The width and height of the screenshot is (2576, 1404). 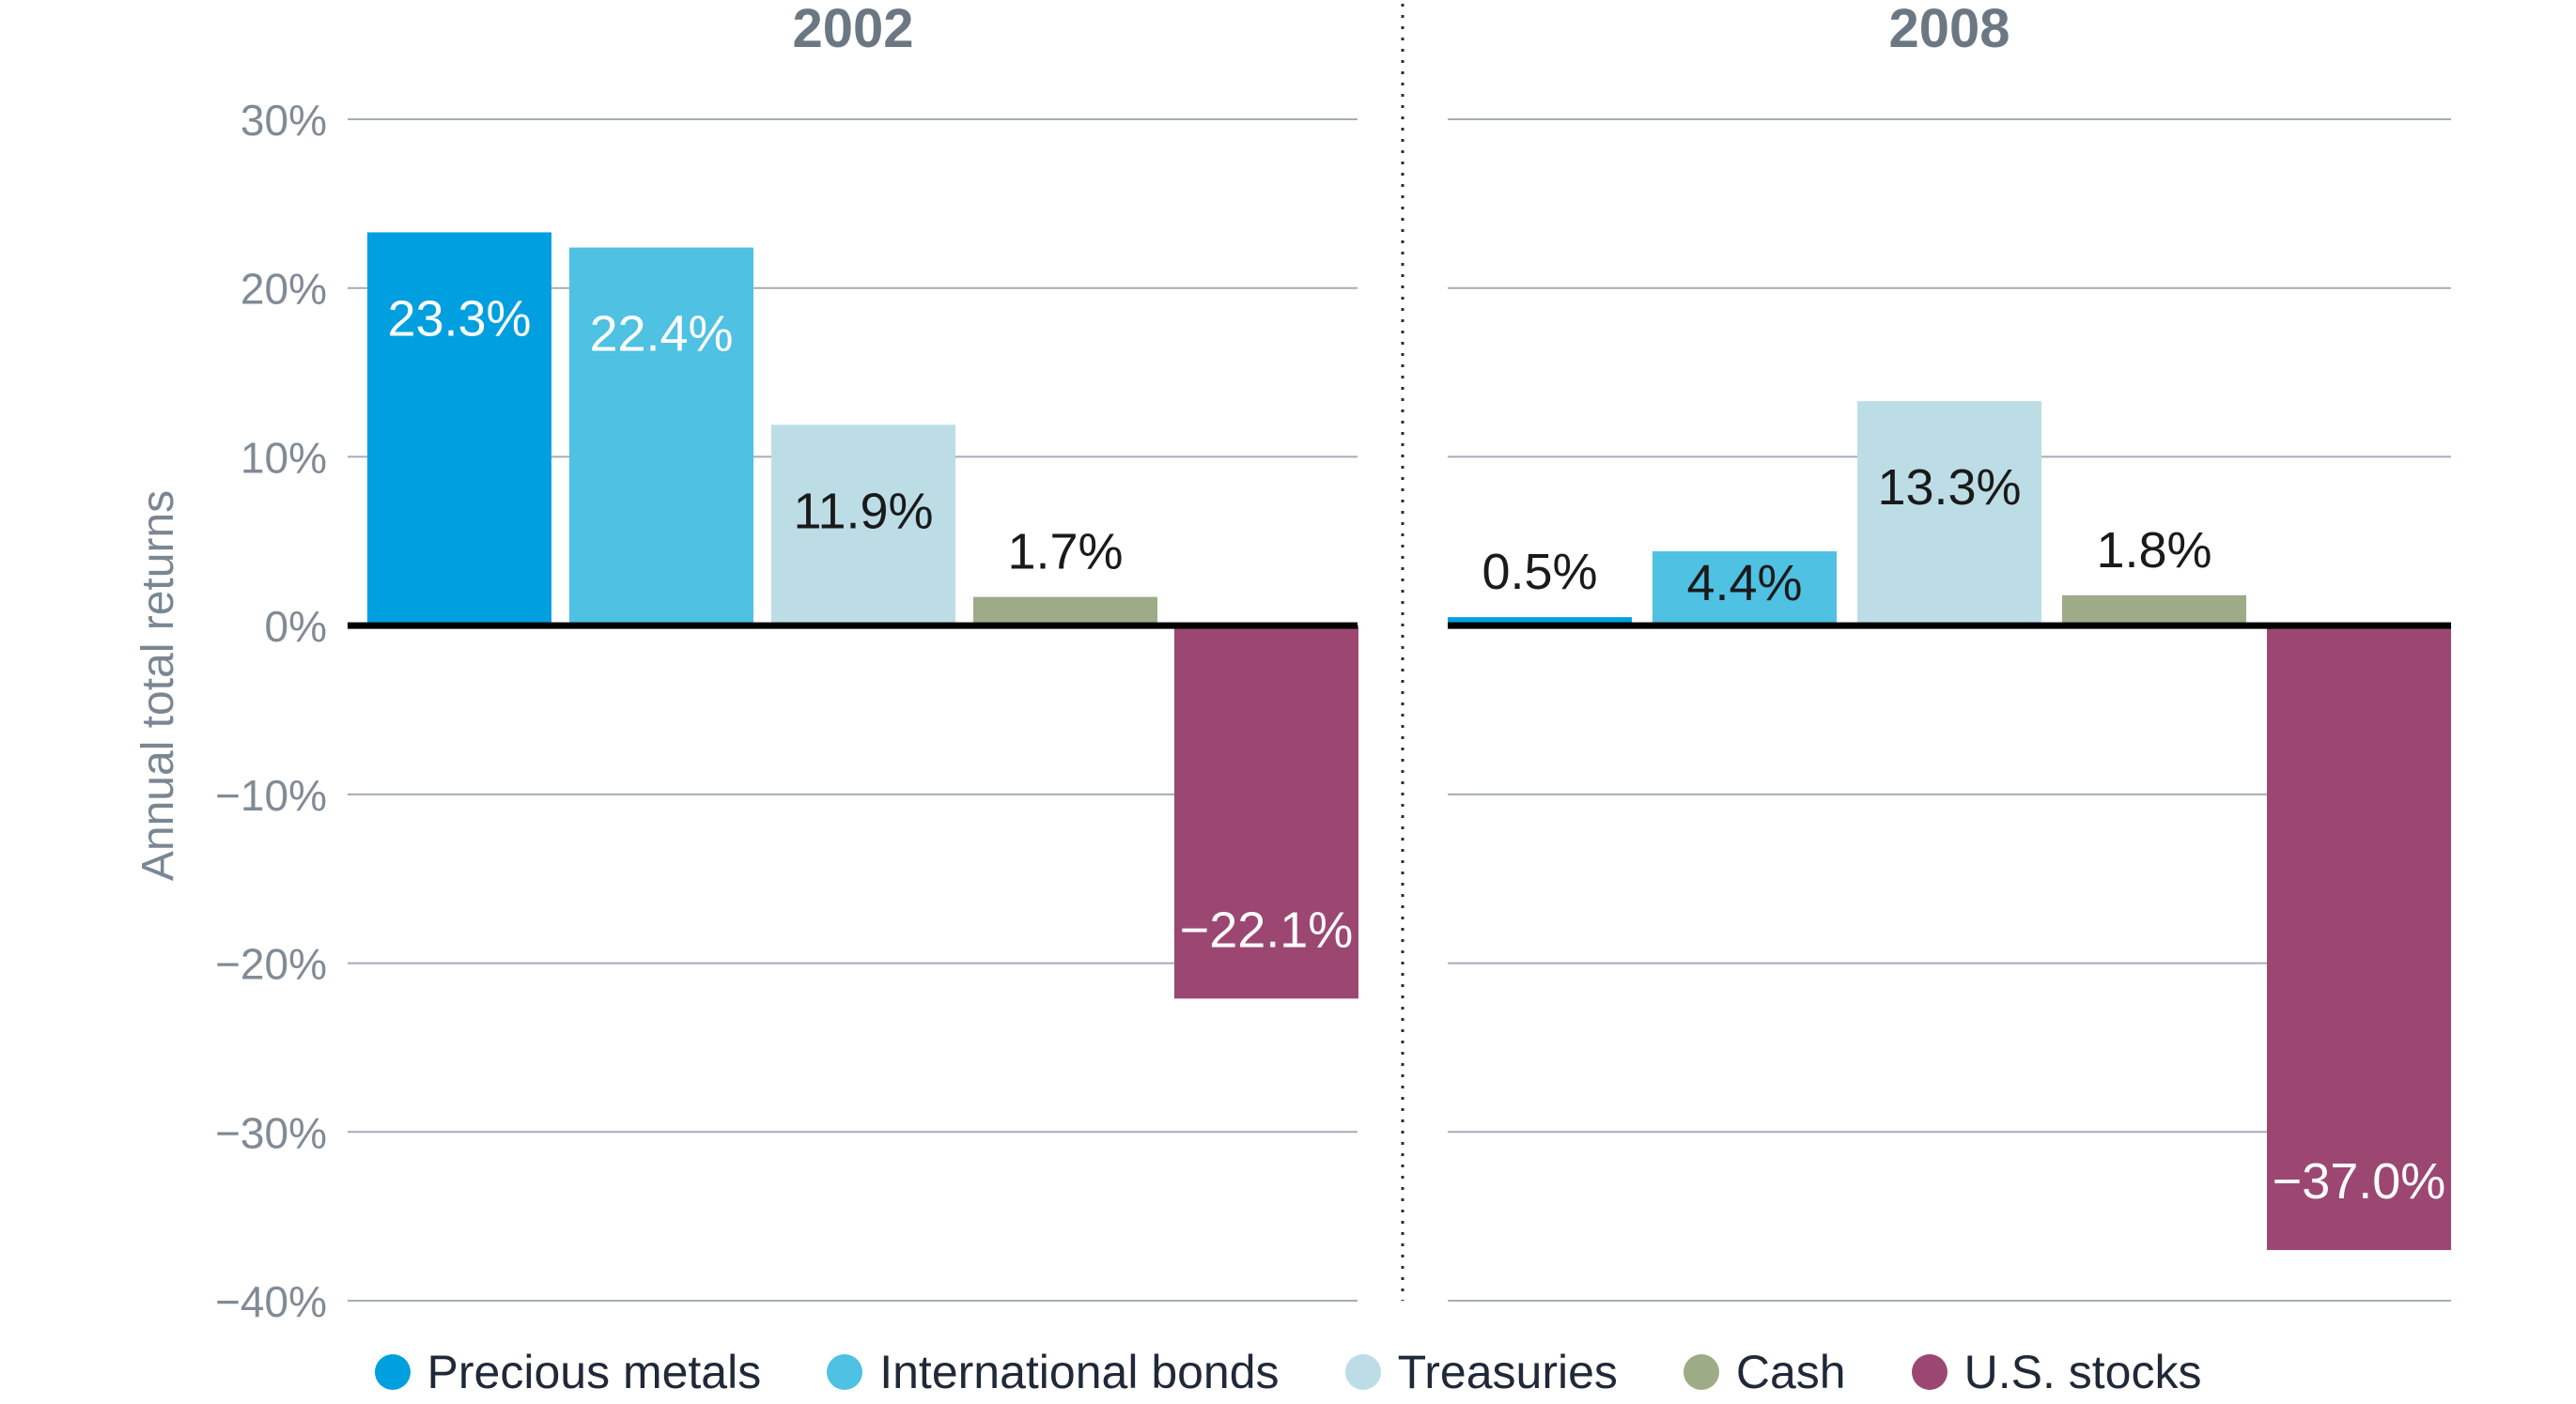 What do you see at coordinates (1790, 1372) in the screenshot?
I see `legend-label: Cash` at bounding box center [1790, 1372].